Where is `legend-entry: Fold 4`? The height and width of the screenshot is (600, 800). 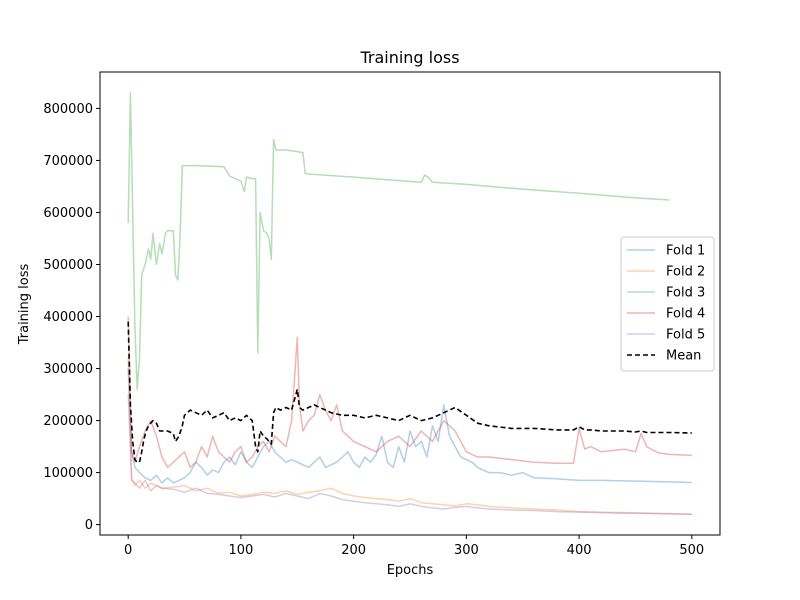
legend-entry: Fold 4 is located at coordinates (685, 314).